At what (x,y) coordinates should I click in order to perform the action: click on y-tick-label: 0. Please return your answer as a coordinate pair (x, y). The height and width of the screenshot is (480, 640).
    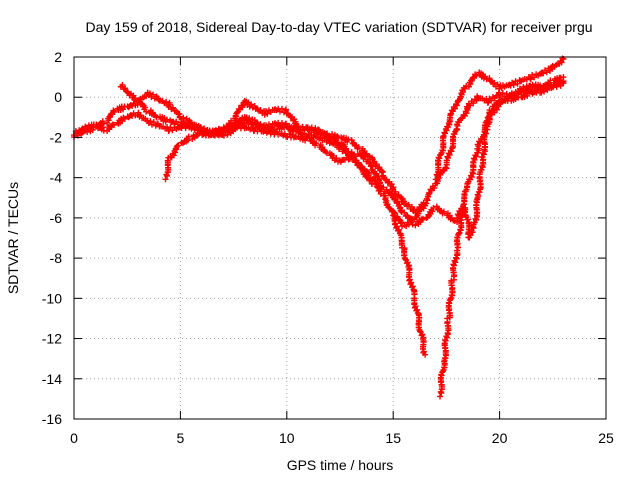
    Looking at the image, I should click on (58, 97).